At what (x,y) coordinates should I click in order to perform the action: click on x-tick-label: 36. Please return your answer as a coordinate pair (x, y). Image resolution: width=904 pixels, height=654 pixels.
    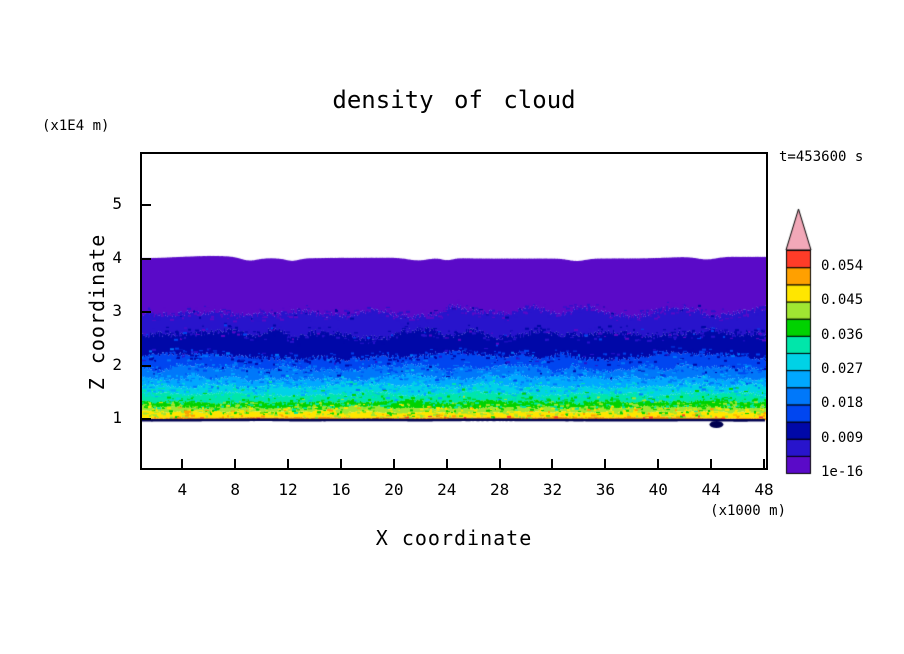
    Looking at the image, I should click on (605, 489).